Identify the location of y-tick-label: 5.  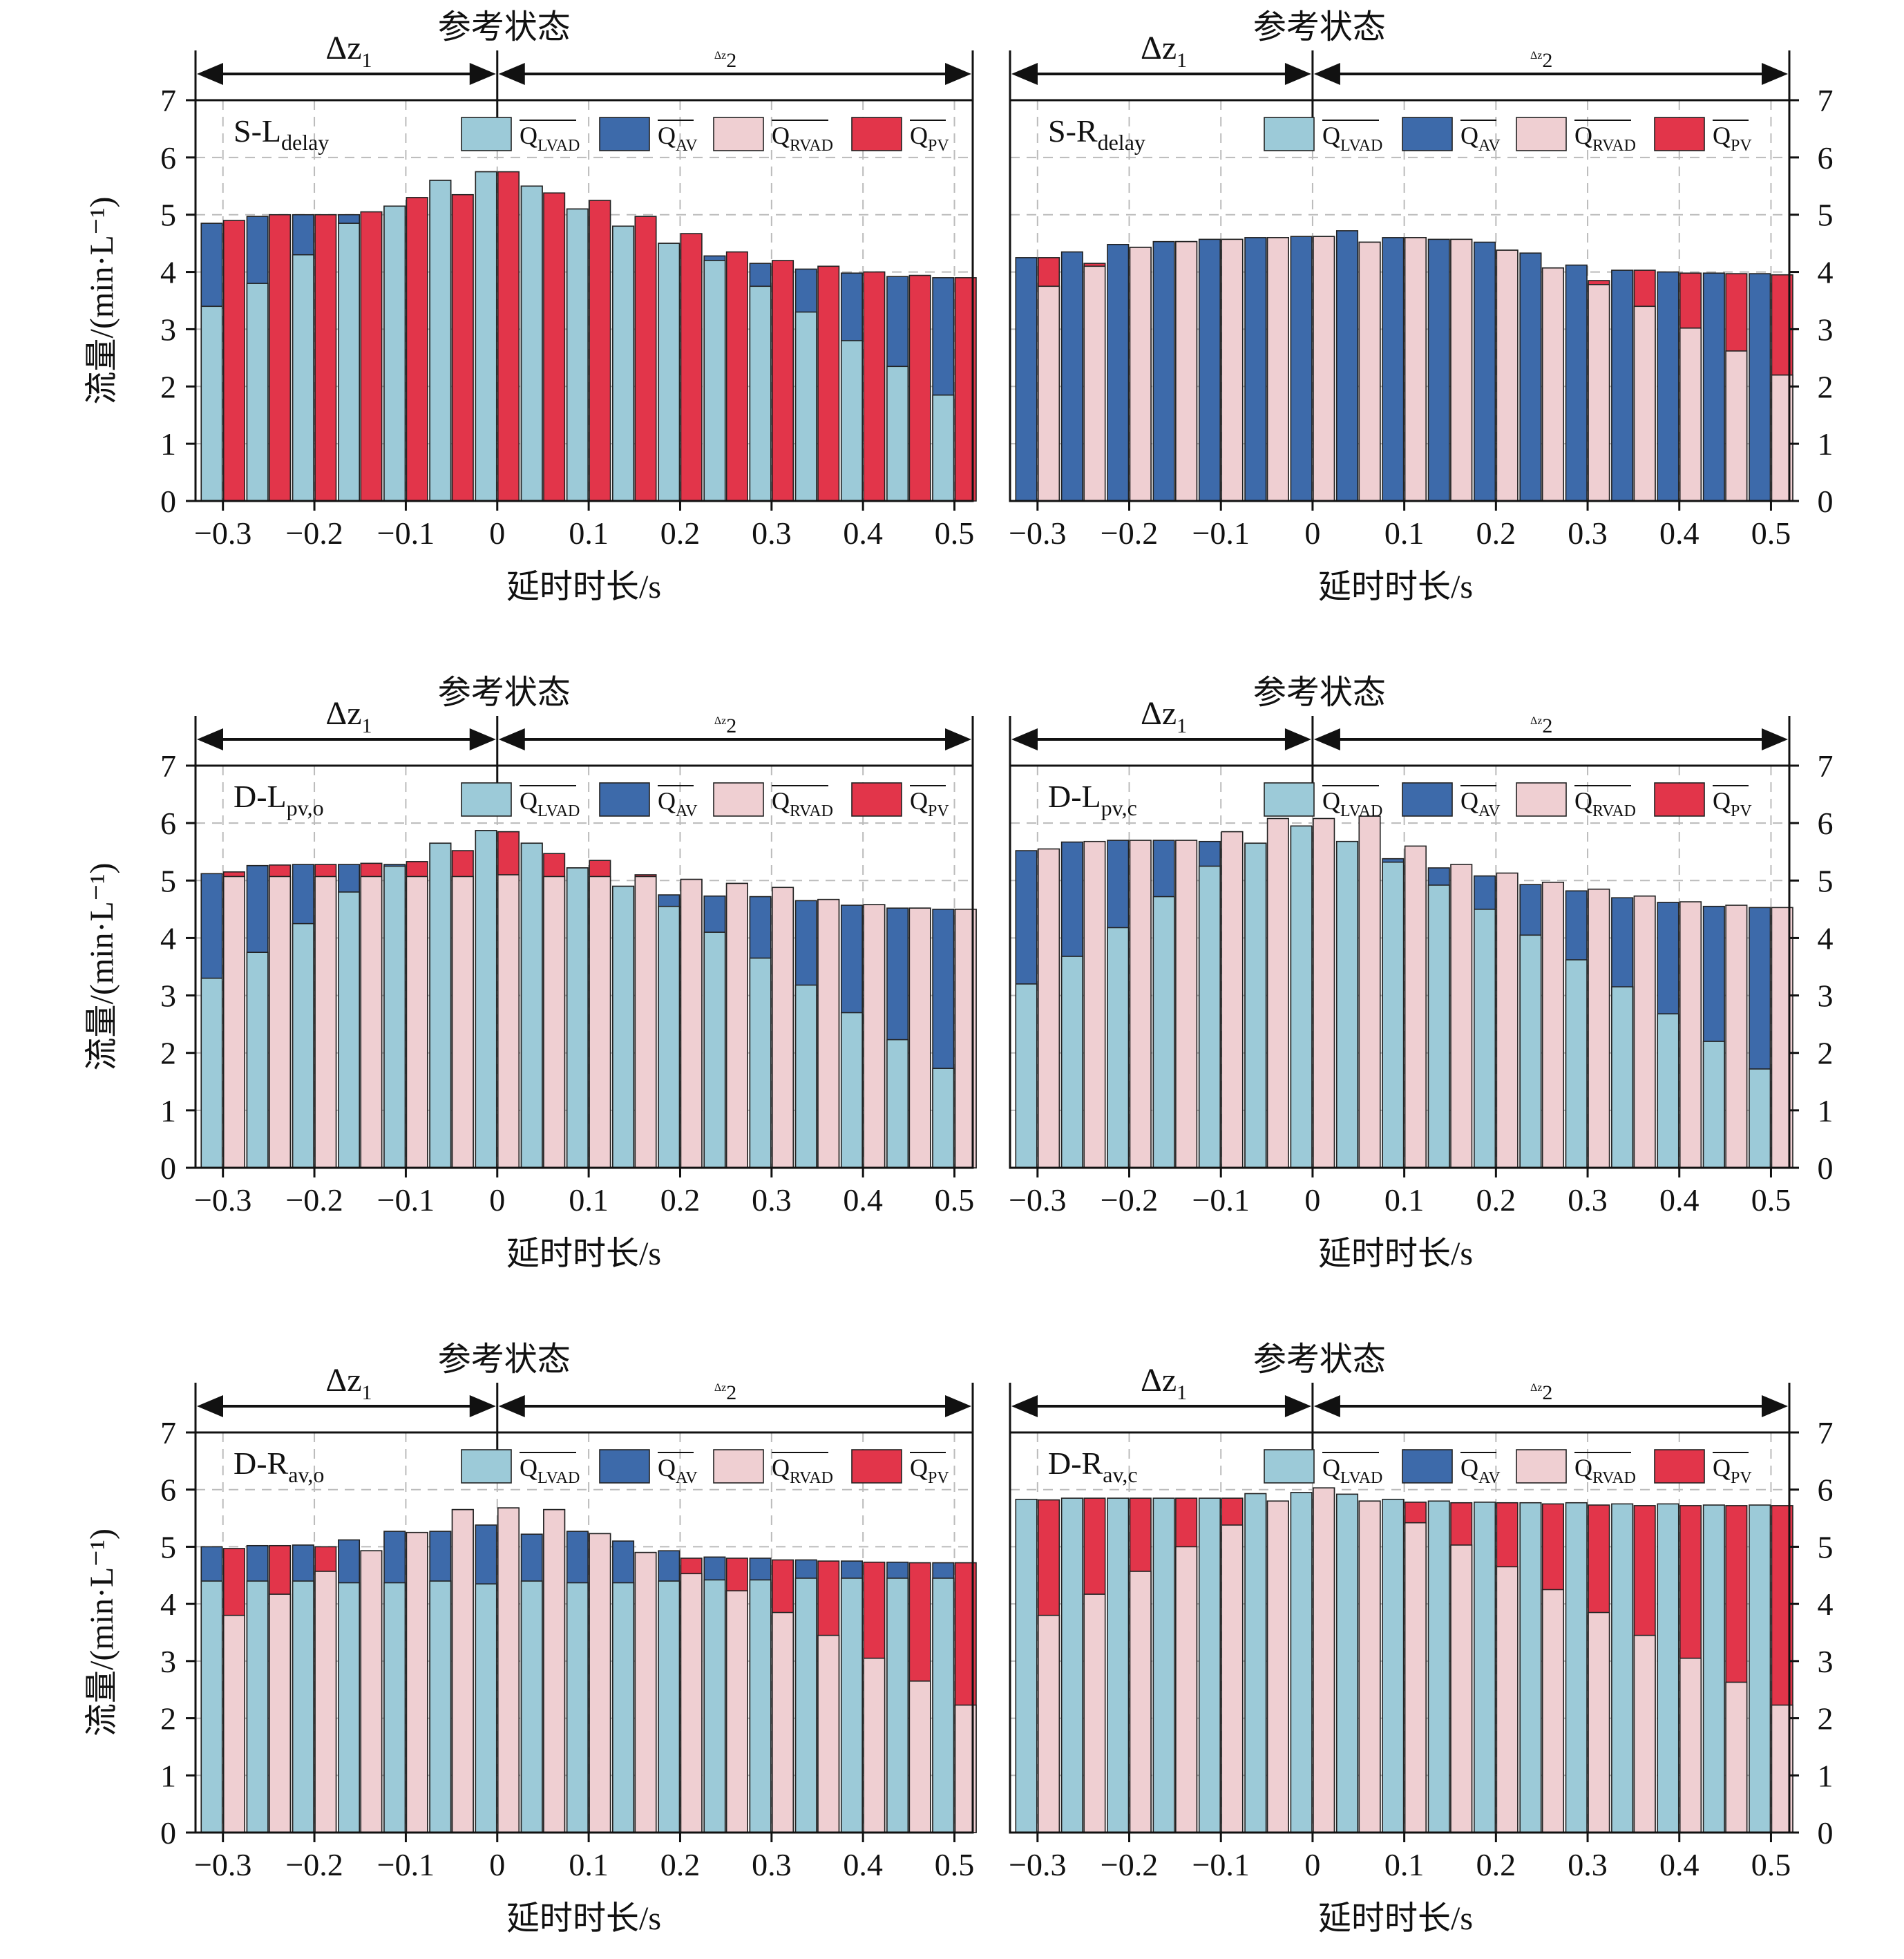
(168, 880).